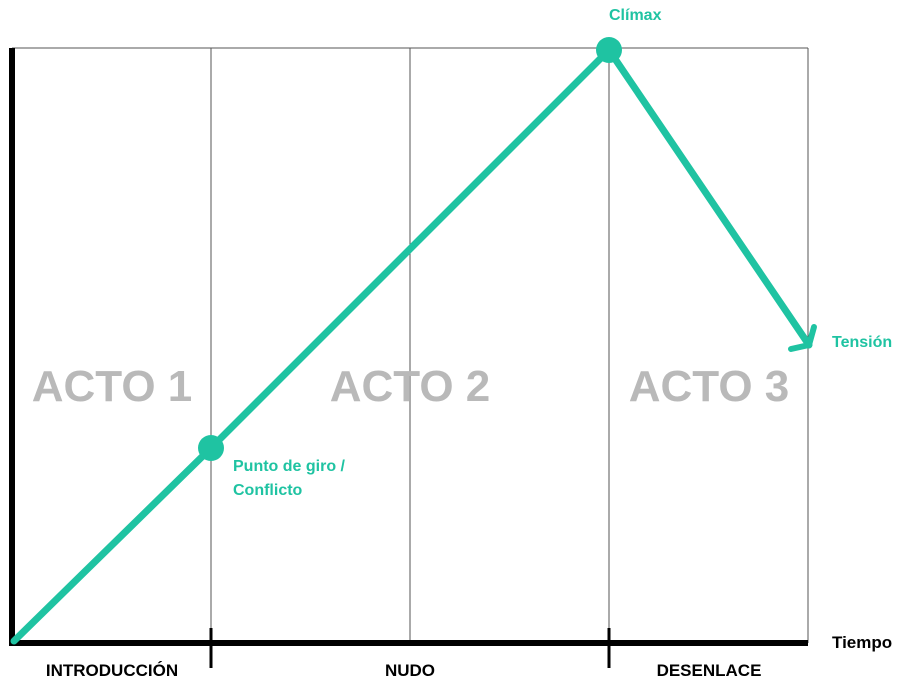 This screenshot has width=899, height=679. I want to click on phase-desenlace: DESENLACE, so click(709, 670).